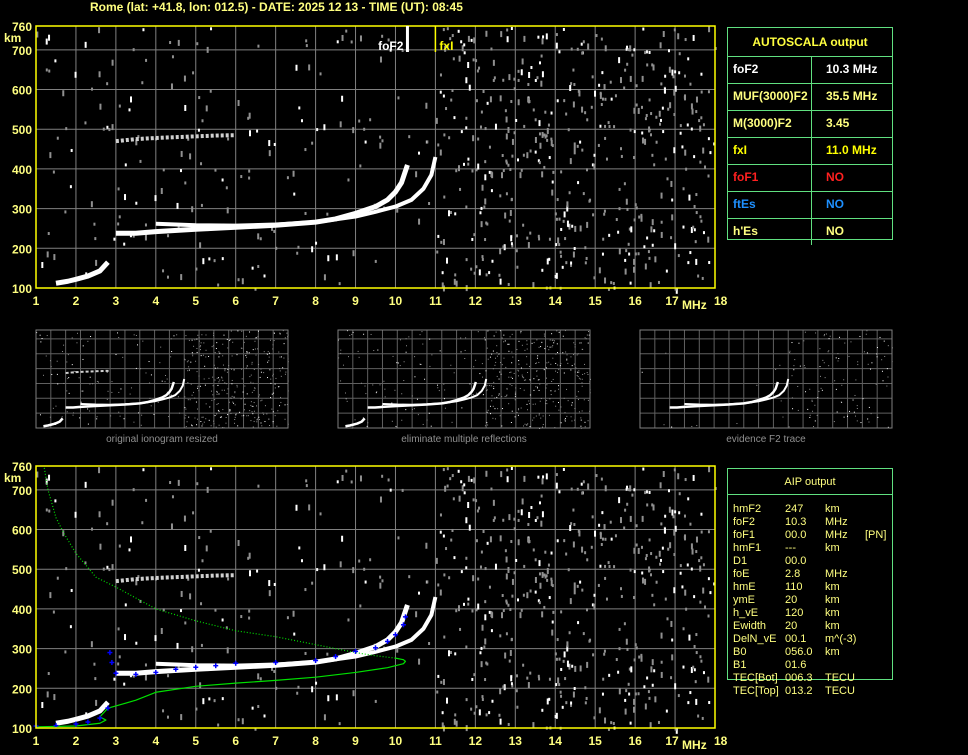  Describe the element at coordinates (836, 574) in the screenshot. I see `aip-param-unit: MHz` at that location.